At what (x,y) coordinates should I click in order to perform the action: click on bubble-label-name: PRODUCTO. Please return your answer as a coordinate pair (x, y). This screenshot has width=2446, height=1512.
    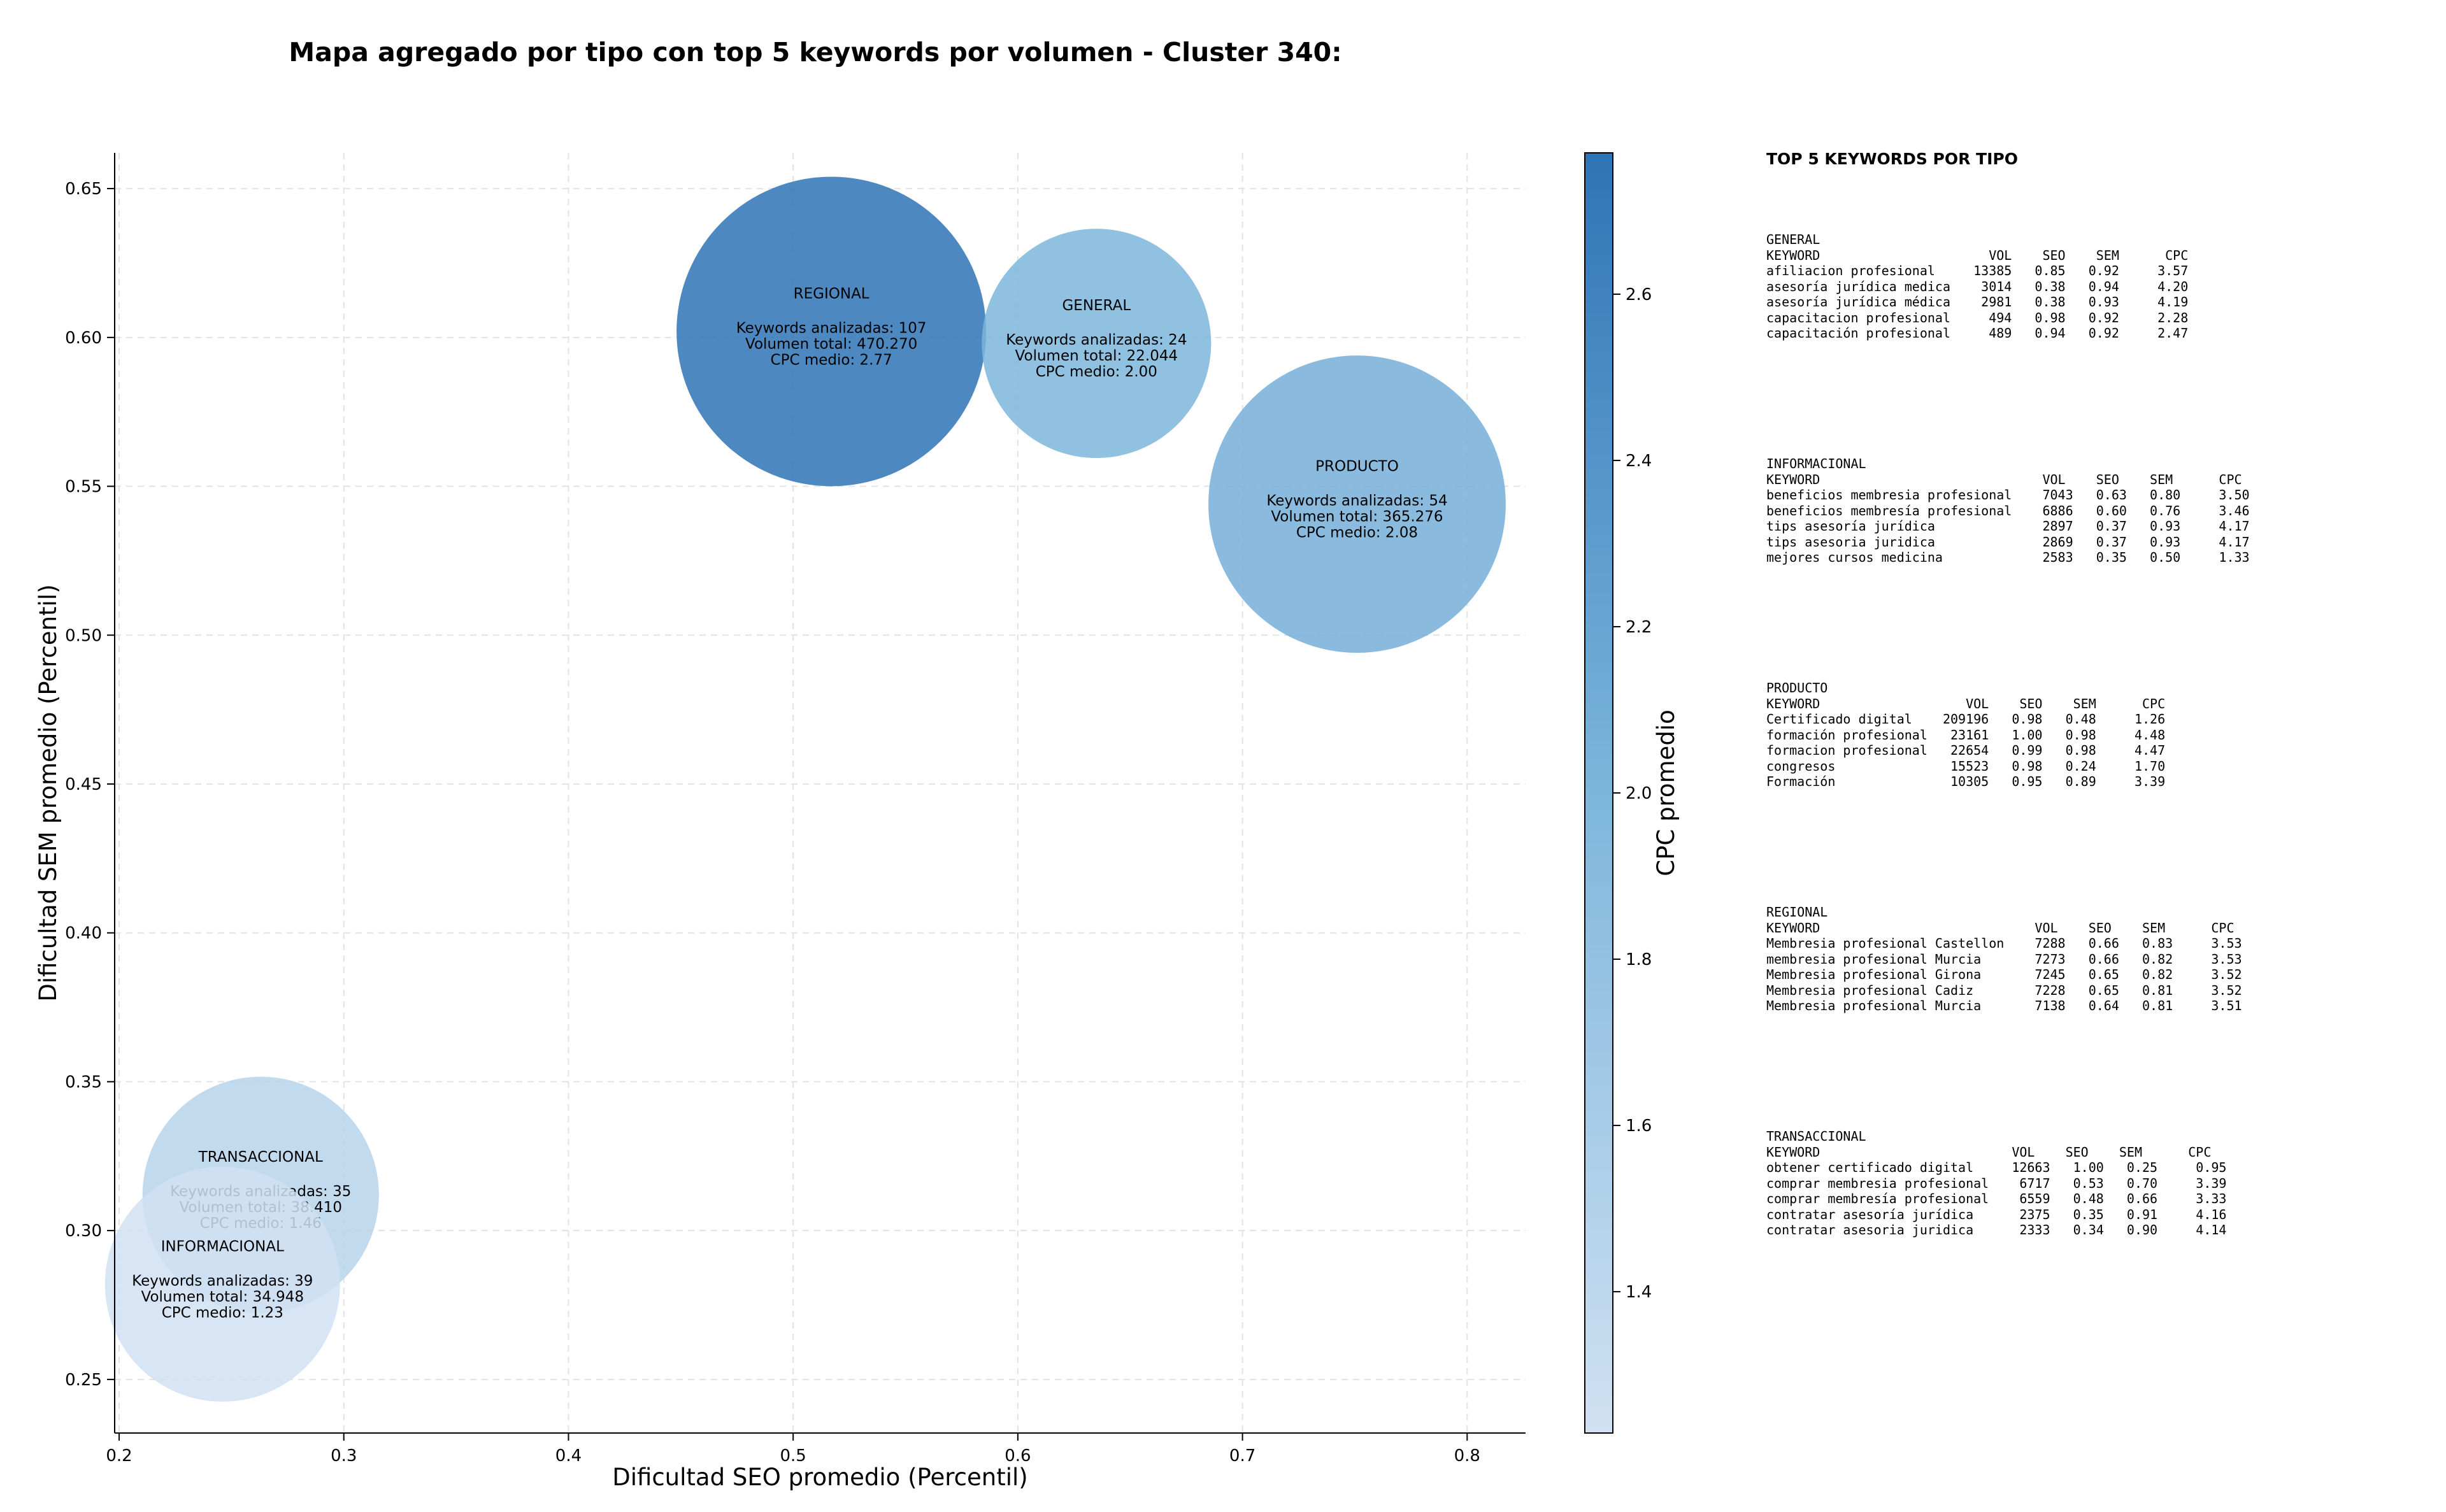
    Looking at the image, I should click on (1357, 467).